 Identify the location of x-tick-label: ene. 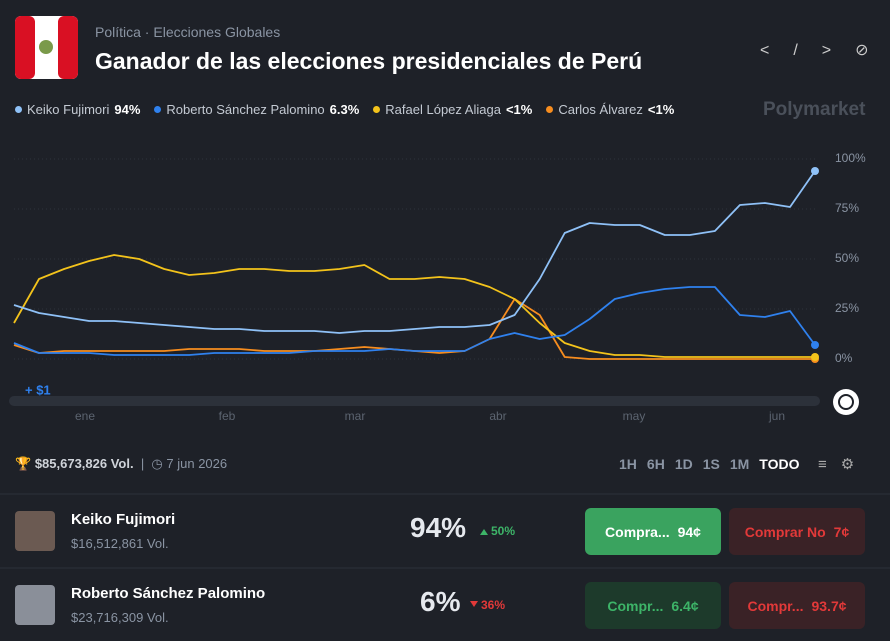
(85, 416).